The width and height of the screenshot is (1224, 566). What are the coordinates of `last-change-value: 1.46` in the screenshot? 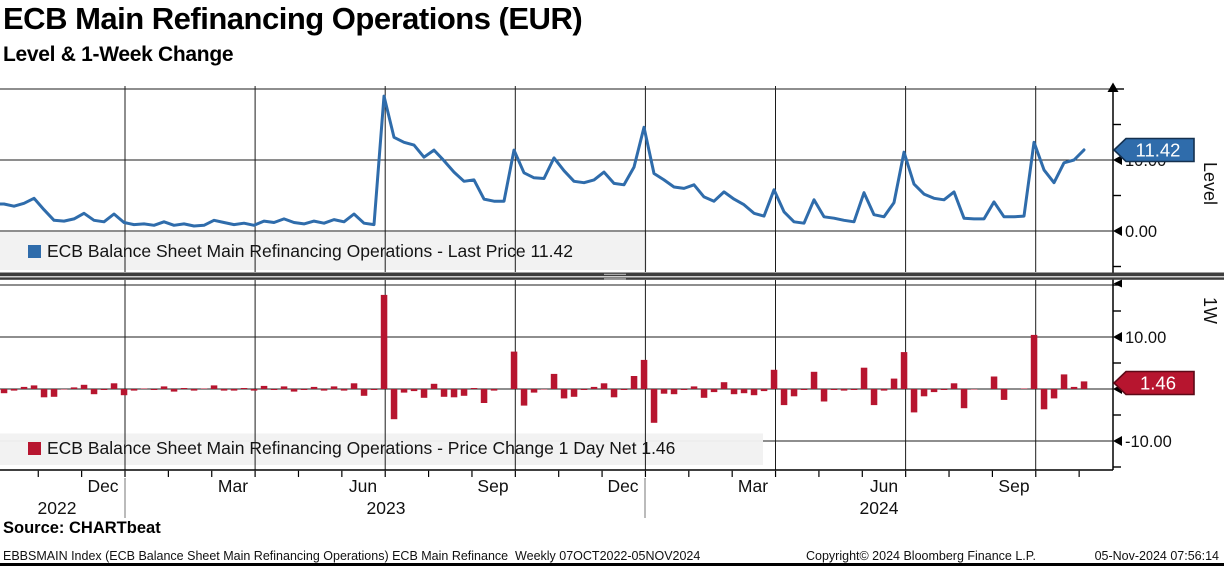 It's located at (1158, 383).